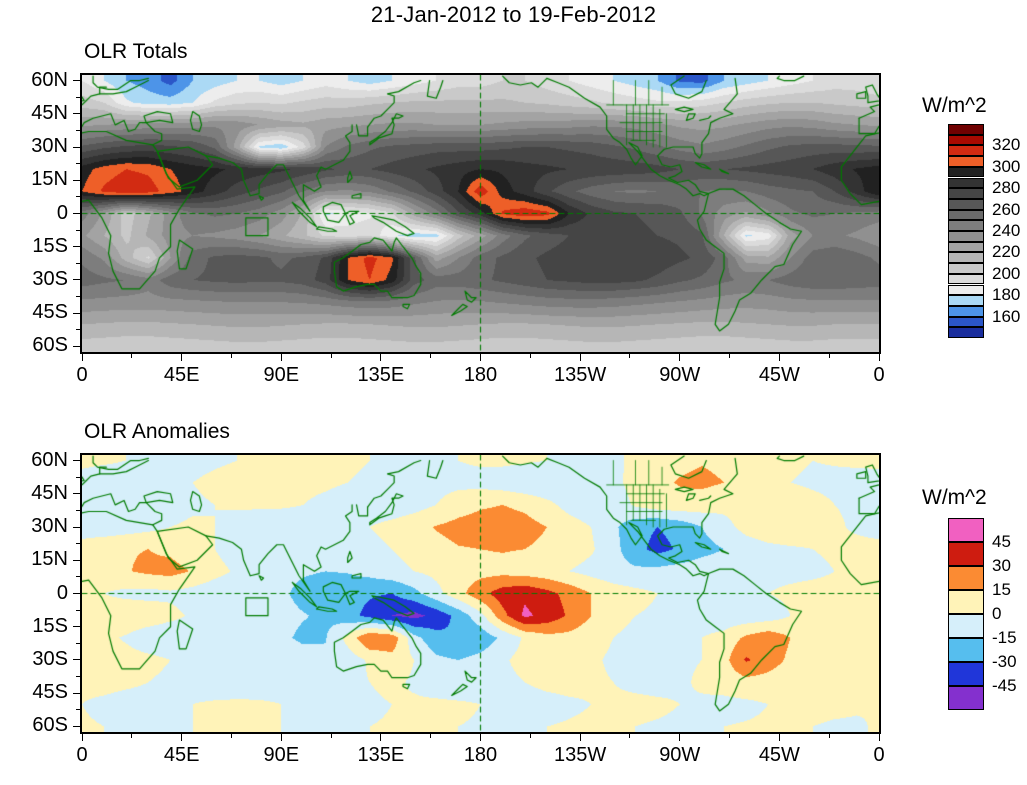 The image size is (1027, 785). I want to click on y-tick-label: 60S, so click(50, 345).